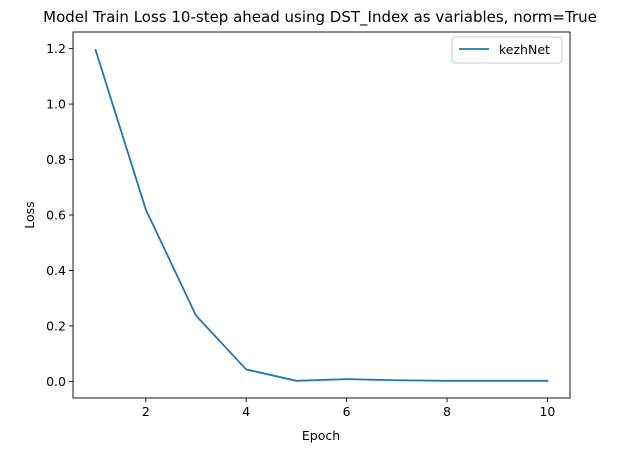 This screenshot has width=641, height=453. I want to click on legend: kezhNet, so click(507, 50).